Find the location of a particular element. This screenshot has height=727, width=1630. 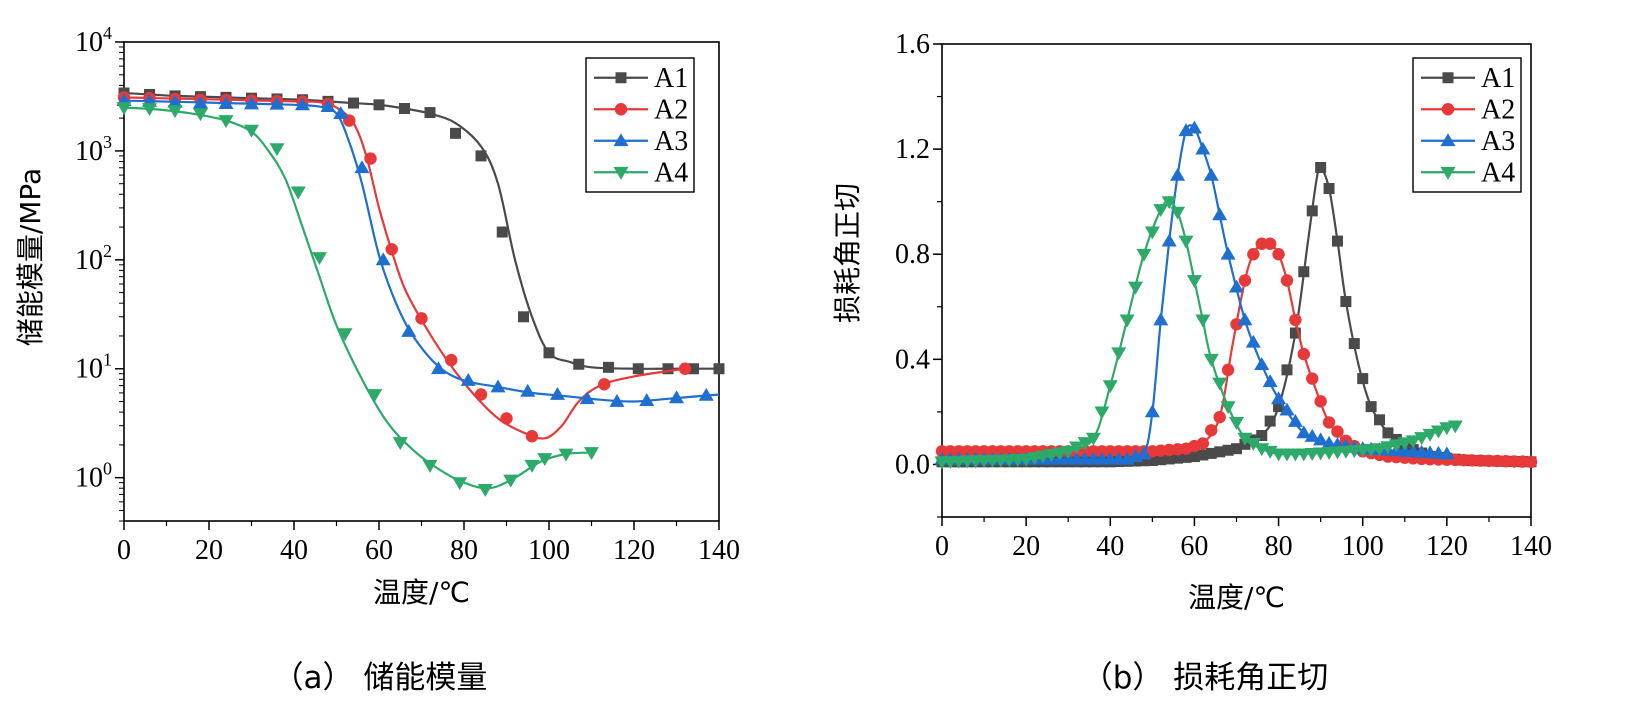

y-tick-label: 0.4 is located at coordinates (912, 359).